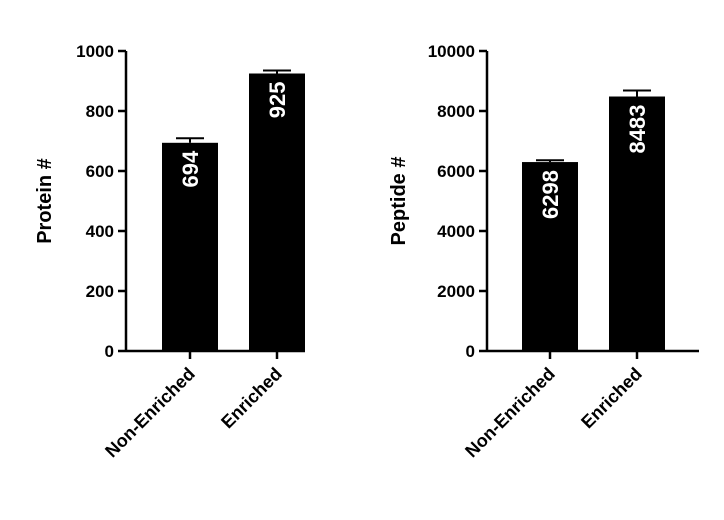  What do you see at coordinates (637, 129) in the screenshot?
I see `data-label: 8483` at bounding box center [637, 129].